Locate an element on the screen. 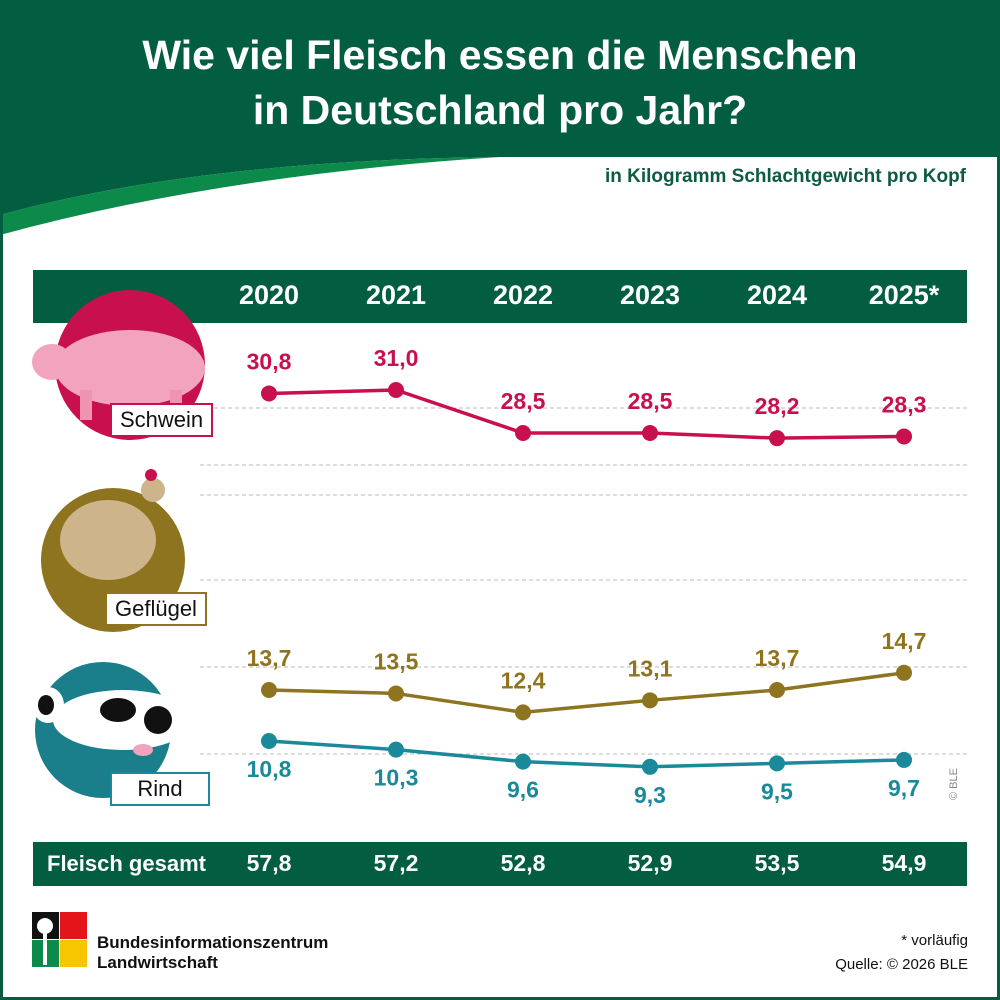 The height and width of the screenshot is (1000, 1000). year-header-bar: 2020 2021 2022 2023 2024 2025* is located at coordinates (500, 296).